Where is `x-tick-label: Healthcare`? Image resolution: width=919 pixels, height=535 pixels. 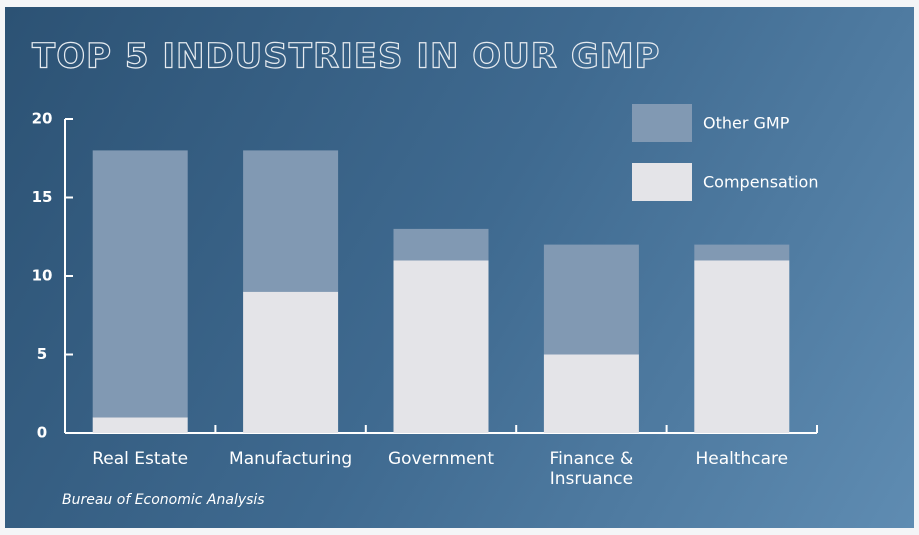
x-tick-label: Healthcare is located at coordinates (742, 459).